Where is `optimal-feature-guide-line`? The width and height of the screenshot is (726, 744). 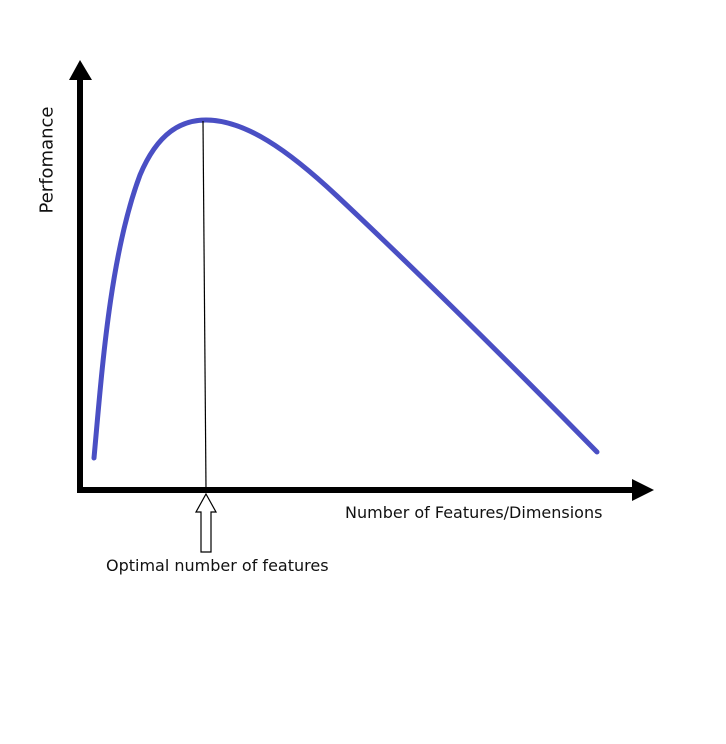
optimal-feature-guide-line is located at coordinates (204, 305).